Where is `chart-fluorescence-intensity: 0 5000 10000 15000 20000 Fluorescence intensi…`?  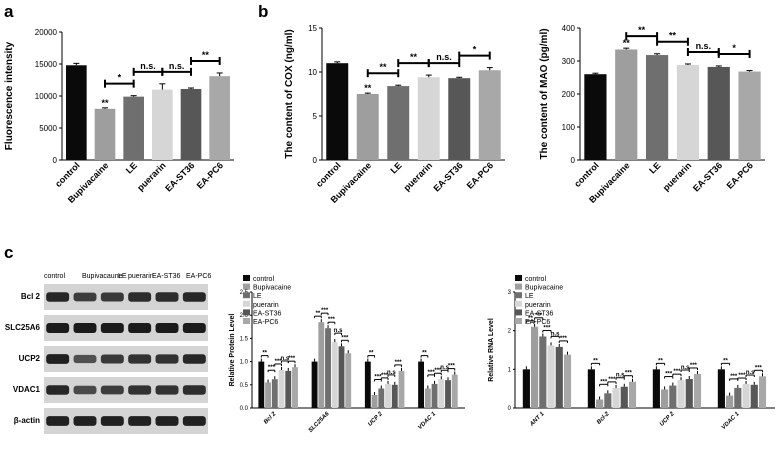
chart-fluorescence-intensity: 0 5000 10000 15000 20000 Fluorescence intensi… is located at coordinates (119, 116).